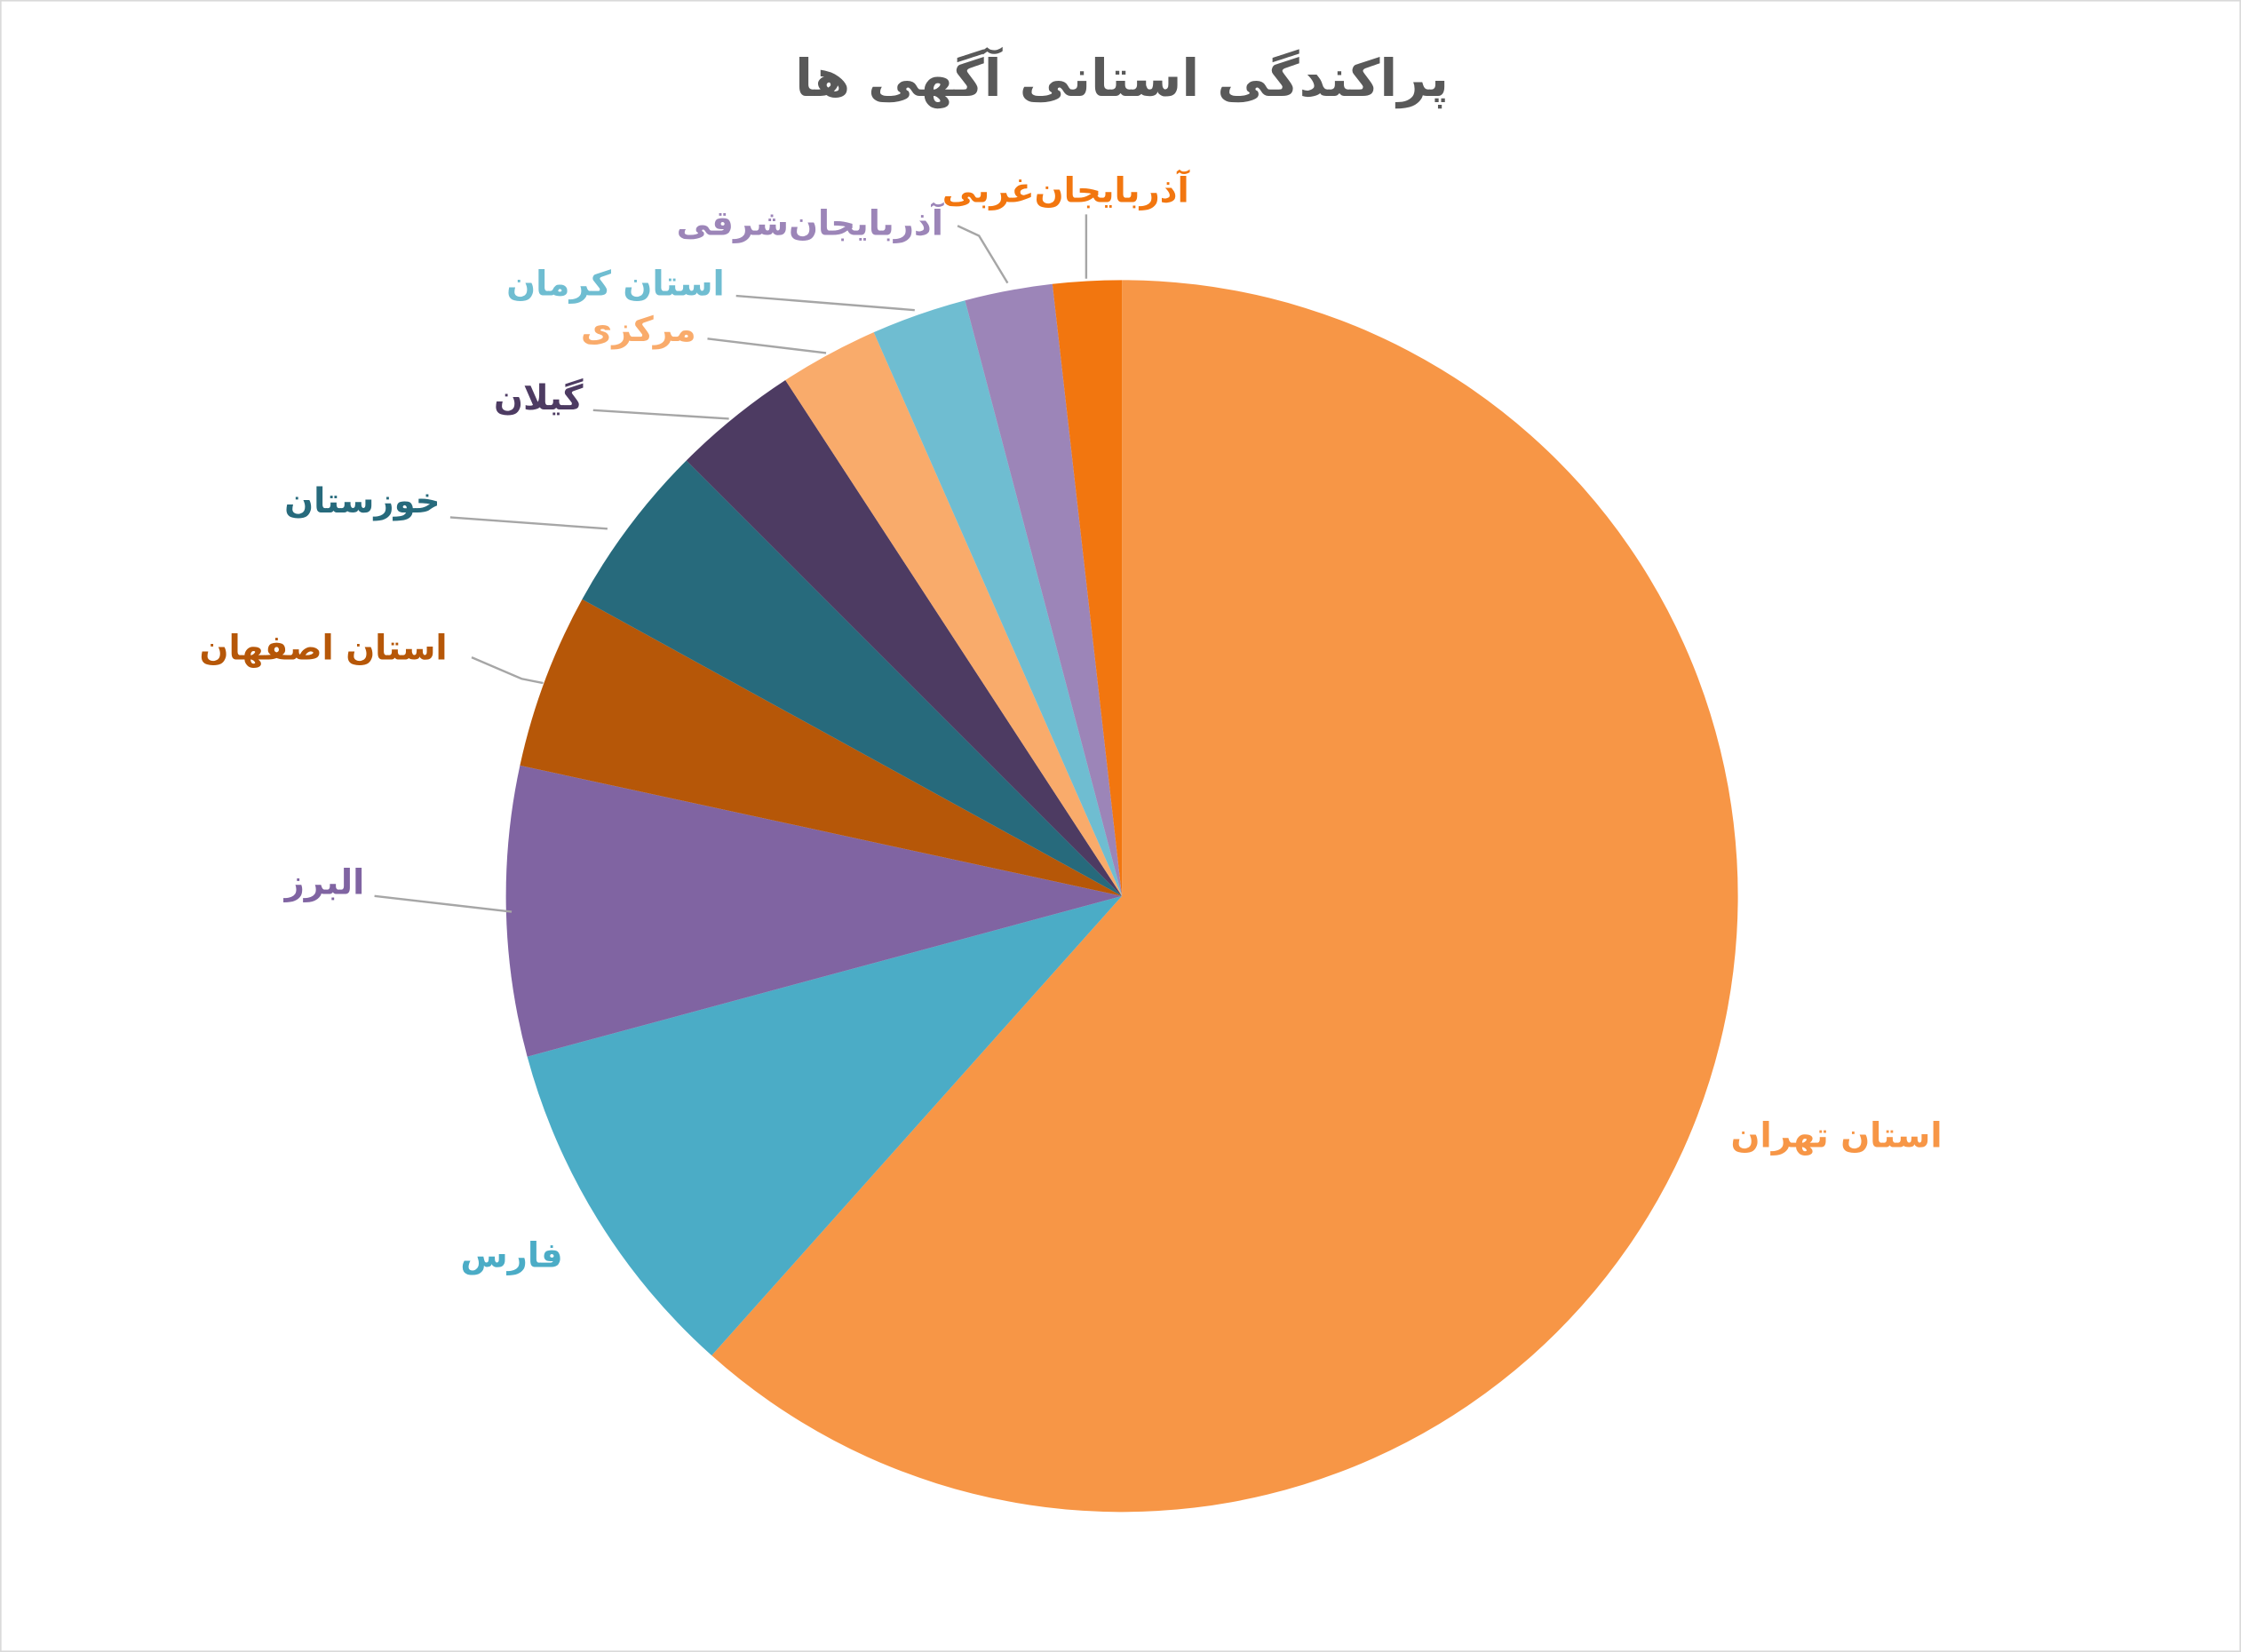 Image resolution: width=2241 pixels, height=1652 pixels. Describe the element at coordinates (324, 649) in the screenshot. I see `slice-label: استان اصفهان` at that location.